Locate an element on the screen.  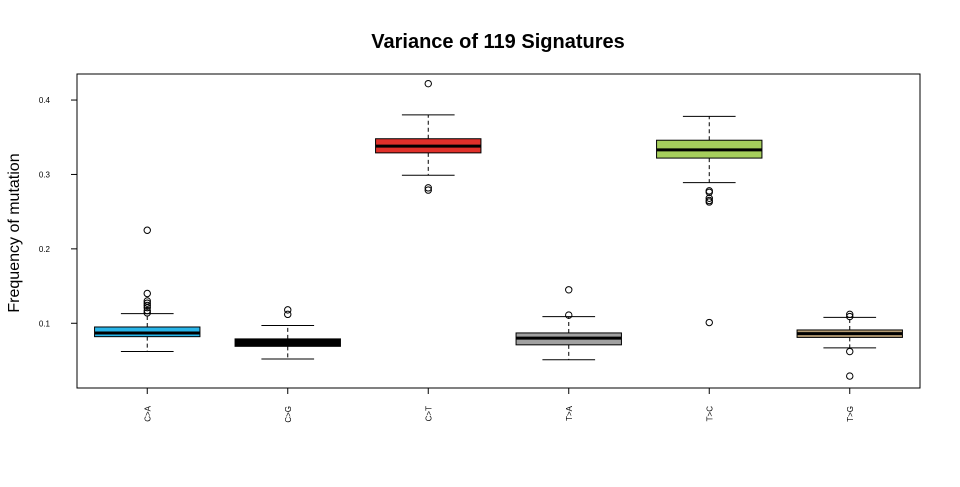
x-tick-label: C>G is located at coordinates (288, 414).